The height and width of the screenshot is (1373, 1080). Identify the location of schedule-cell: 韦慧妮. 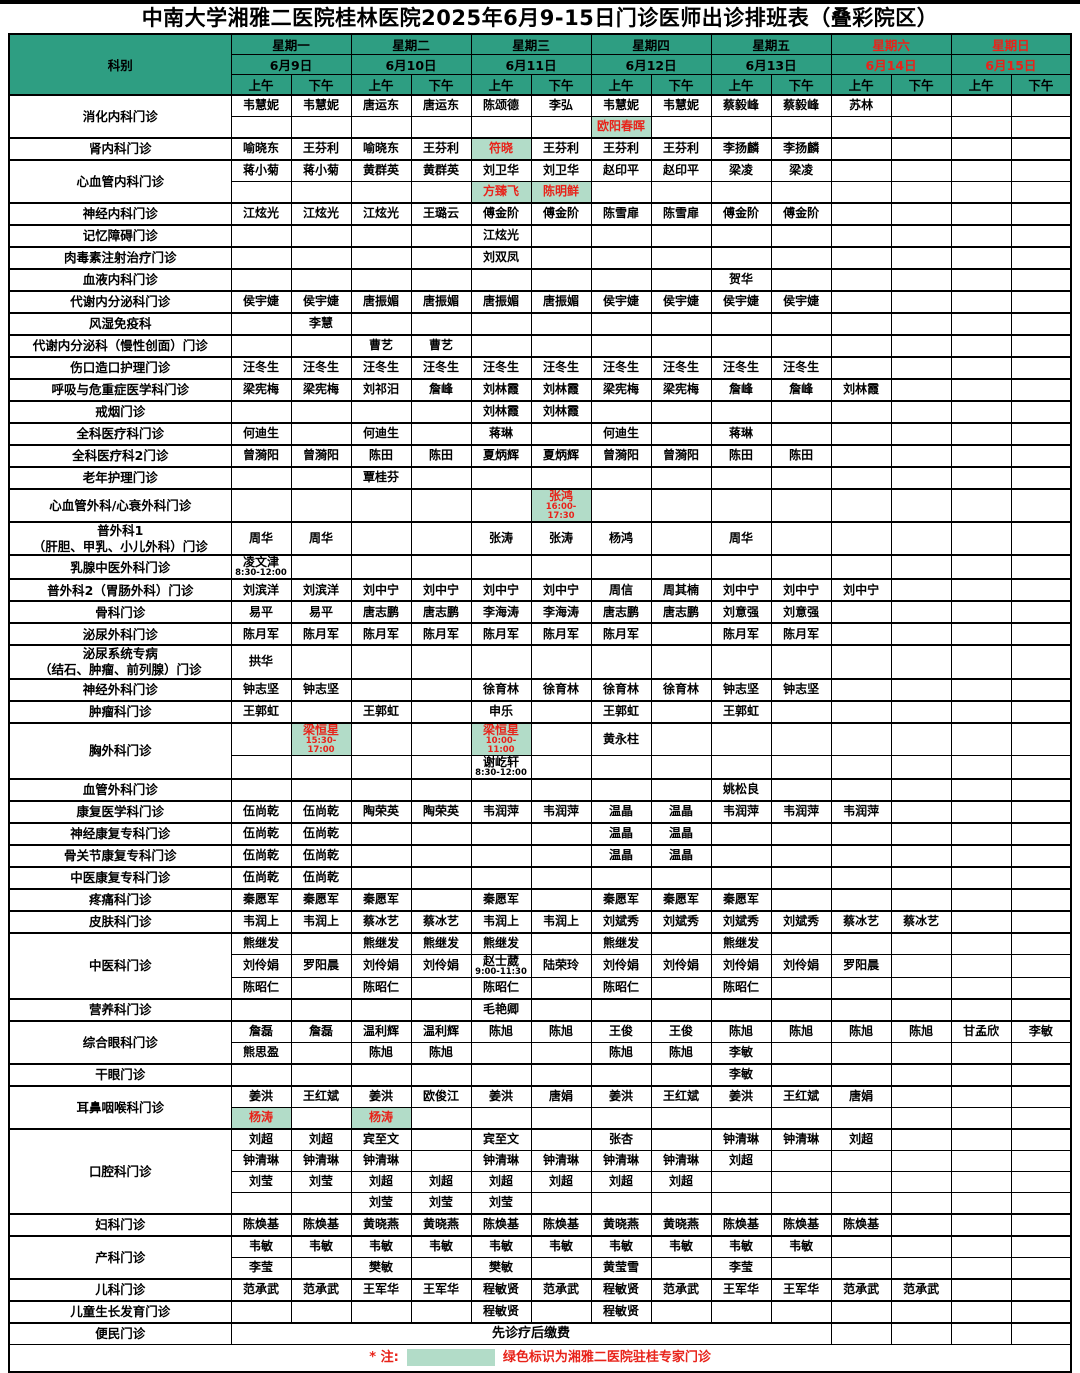
(681, 105).